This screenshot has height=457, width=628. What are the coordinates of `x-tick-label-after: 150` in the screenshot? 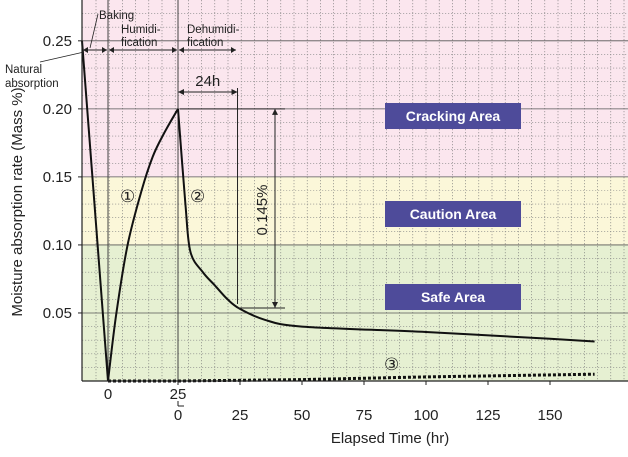 It's located at (549, 415).